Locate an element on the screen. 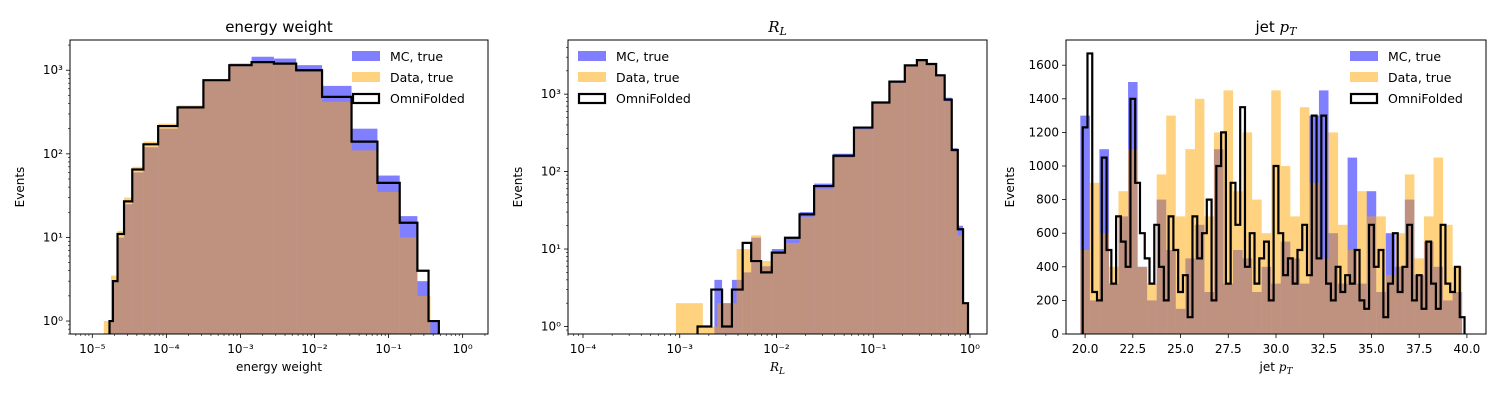  y-tick-label: 10² is located at coordinates (551, 172).